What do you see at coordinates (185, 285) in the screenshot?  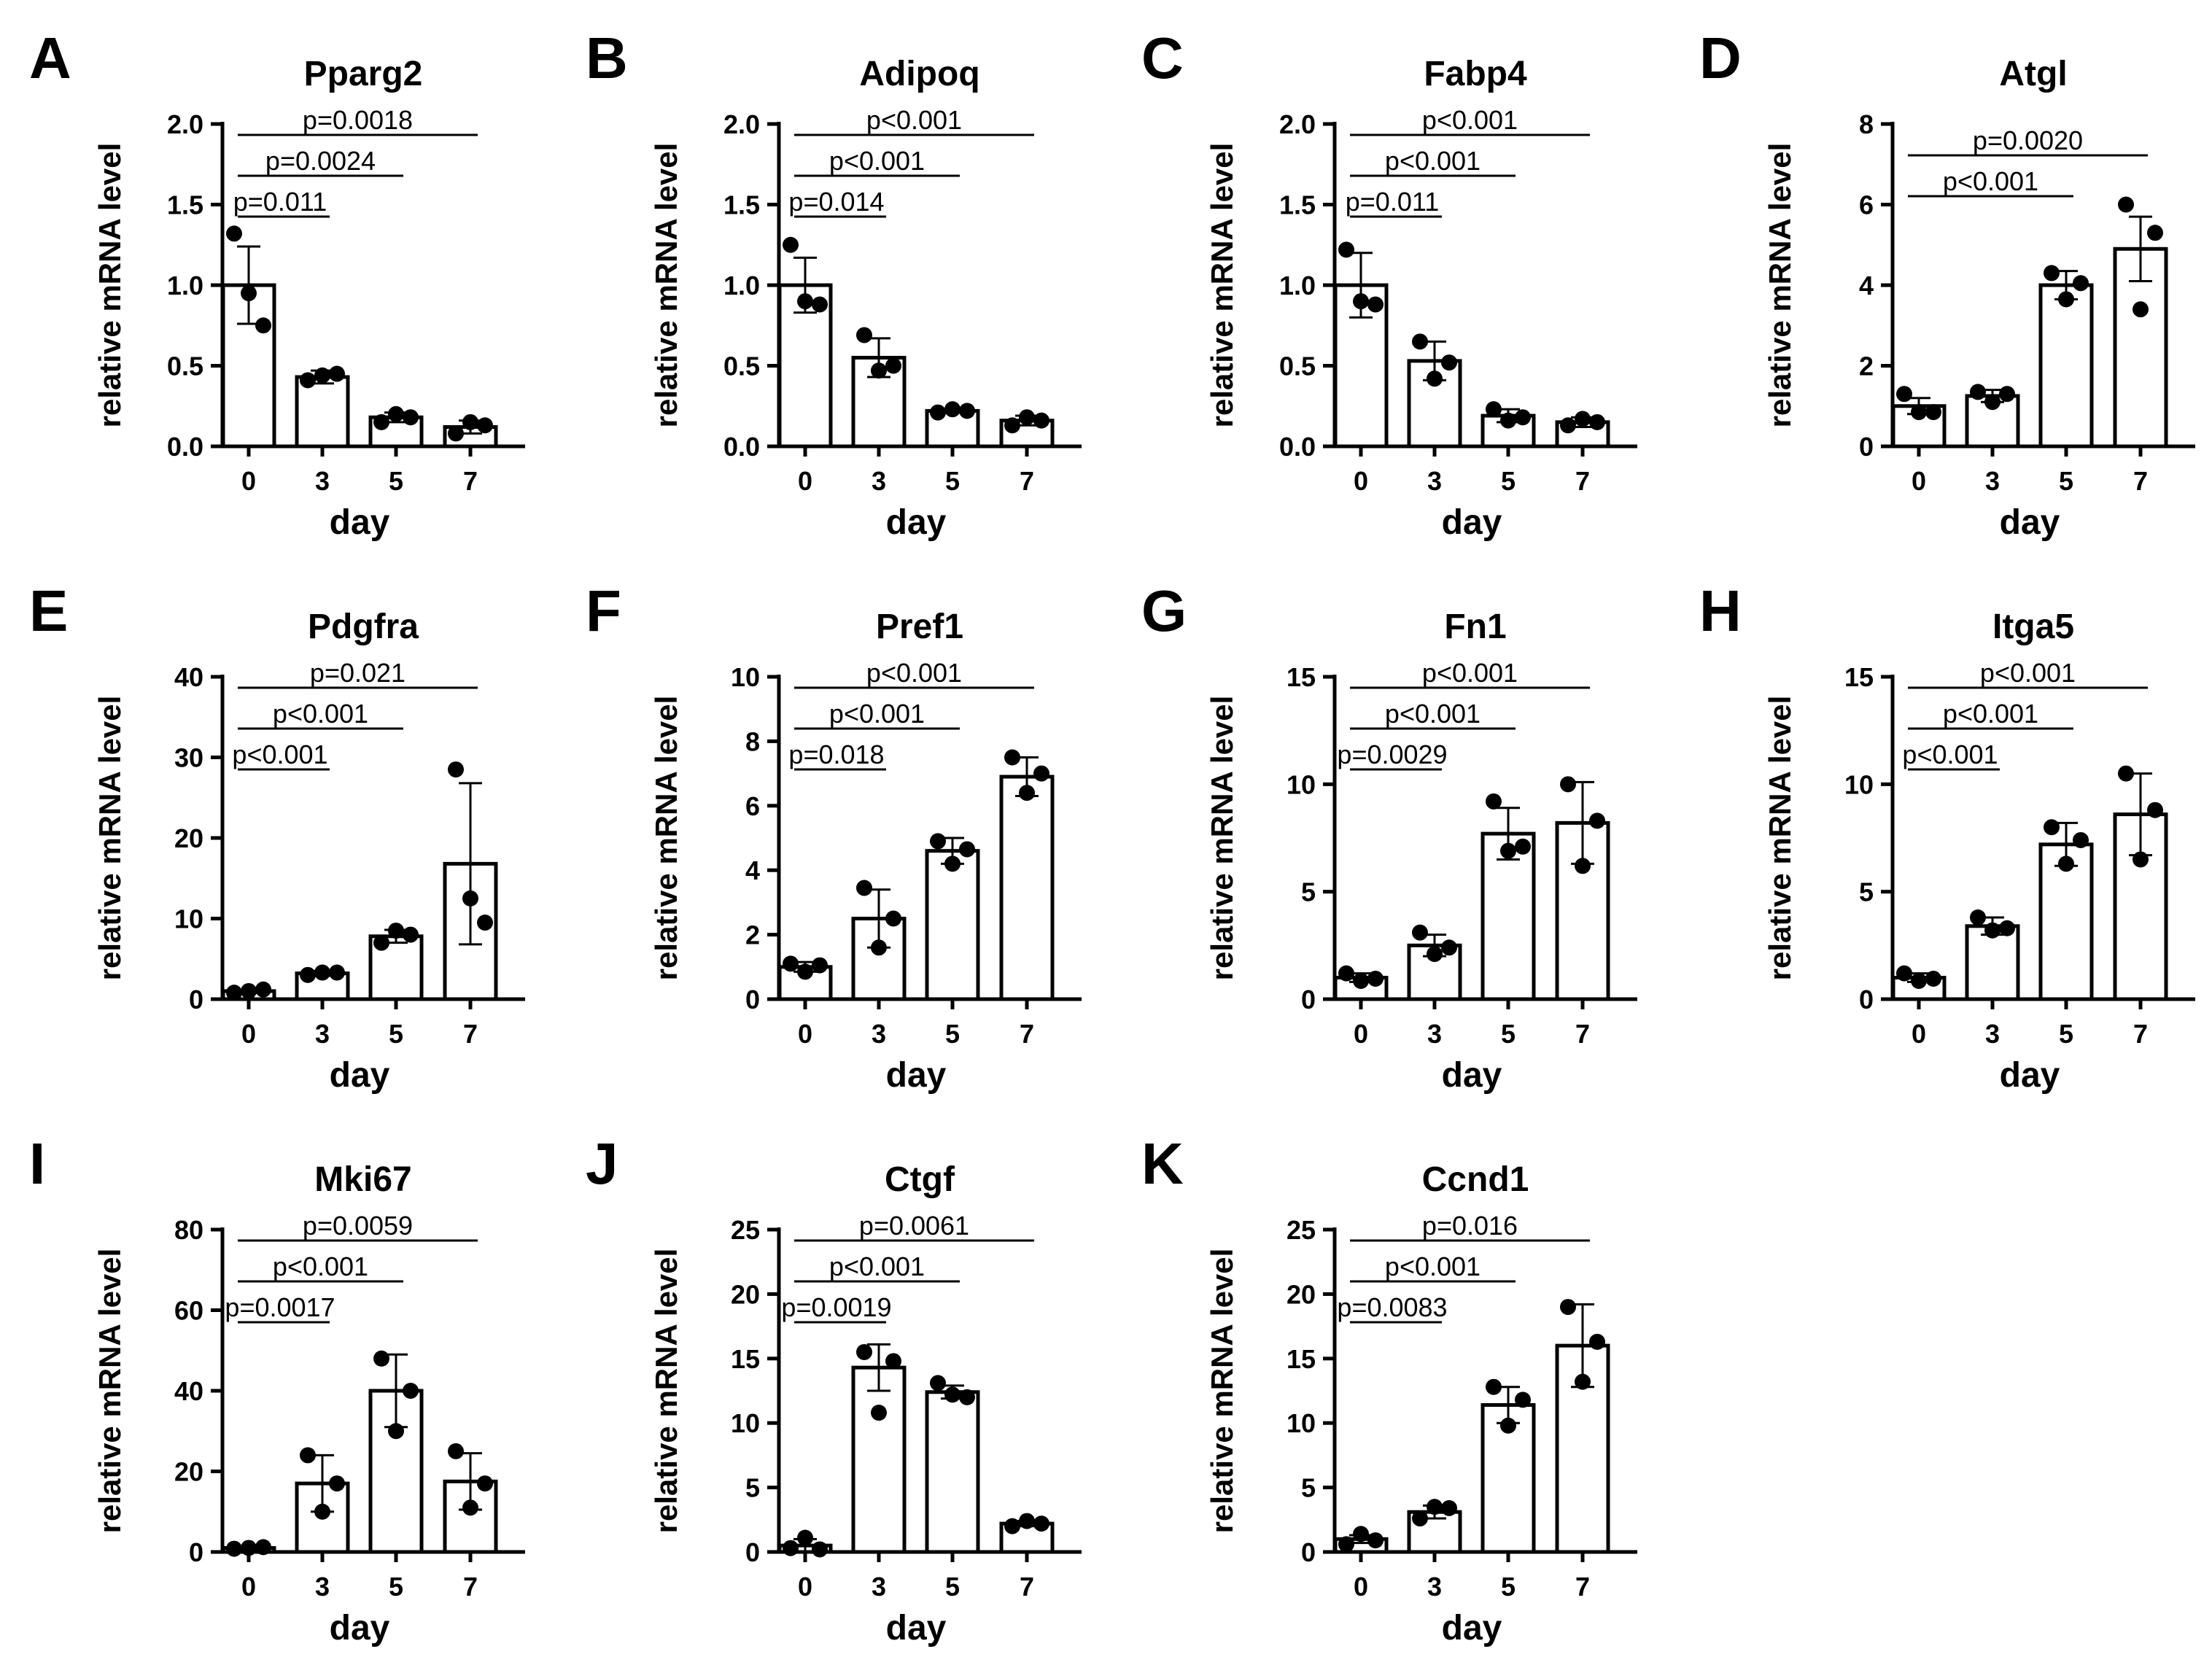 I see `y-tick-label: 1.0` at bounding box center [185, 285].